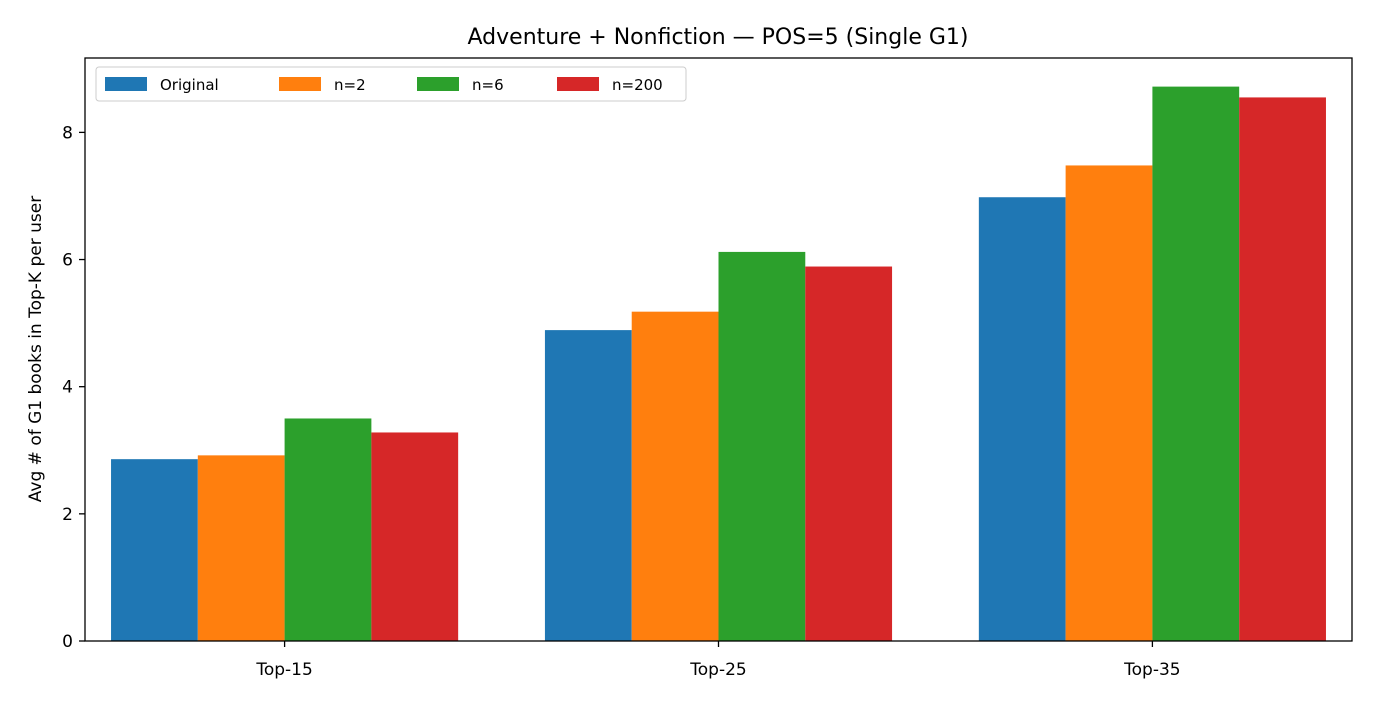 This screenshot has height=704, width=1376. Describe the element at coordinates (1109, 403) in the screenshot. I see `bar-n=2-Top-35` at that location.